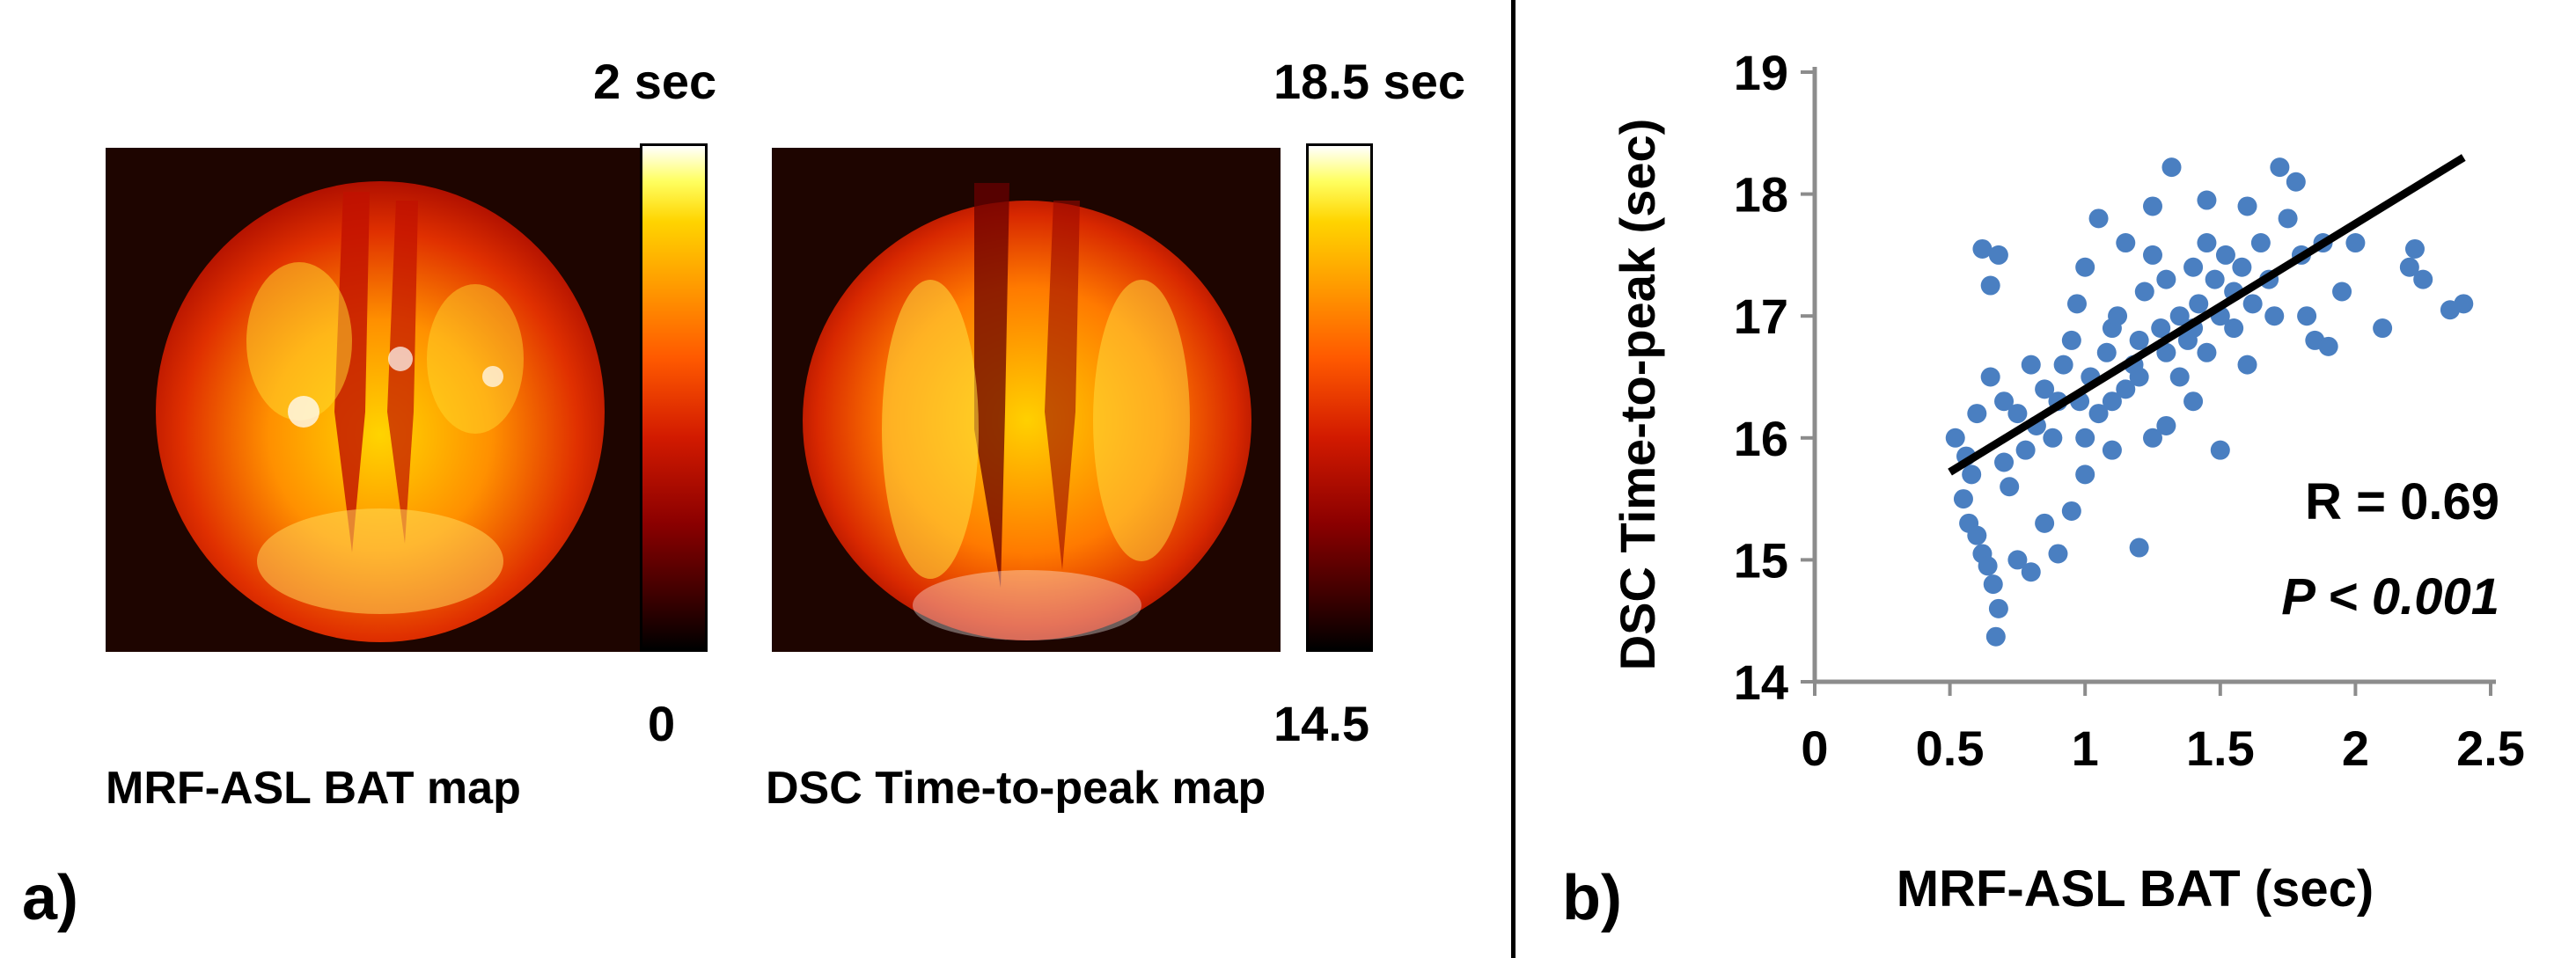  What do you see at coordinates (50, 898) in the screenshot?
I see `panel-a-label: a)` at bounding box center [50, 898].